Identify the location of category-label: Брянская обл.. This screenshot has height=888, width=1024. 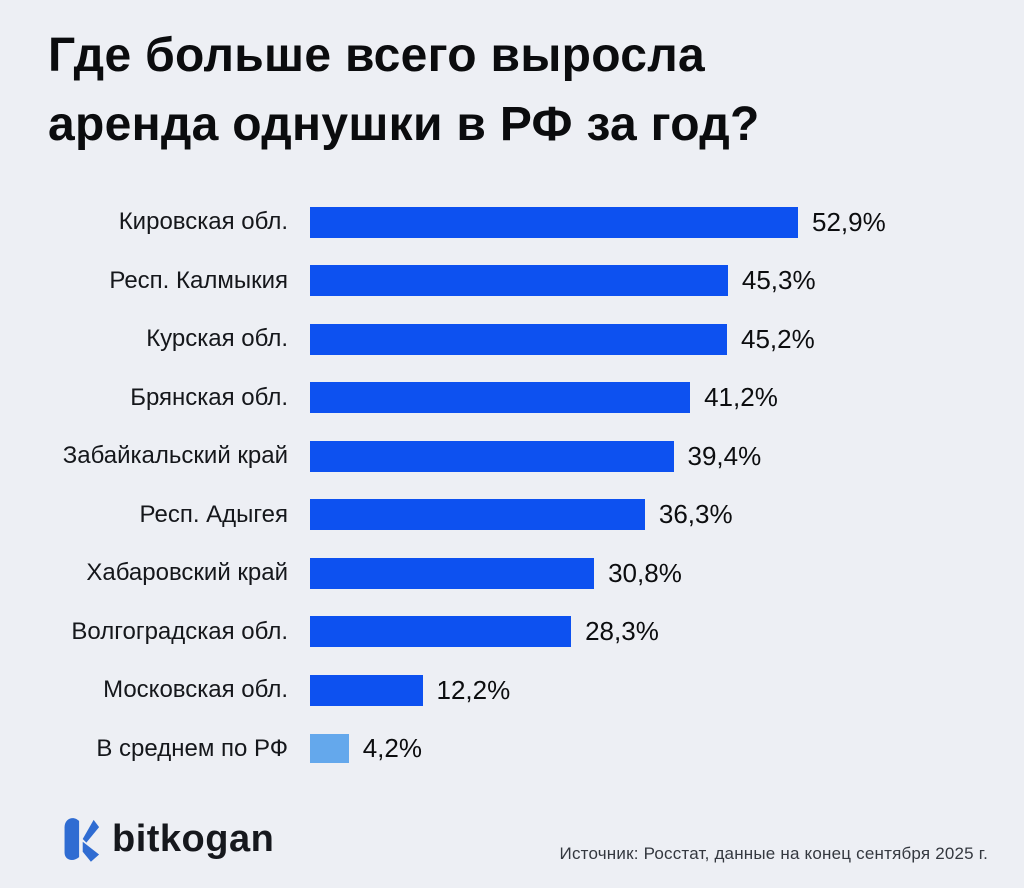
(209, 397).